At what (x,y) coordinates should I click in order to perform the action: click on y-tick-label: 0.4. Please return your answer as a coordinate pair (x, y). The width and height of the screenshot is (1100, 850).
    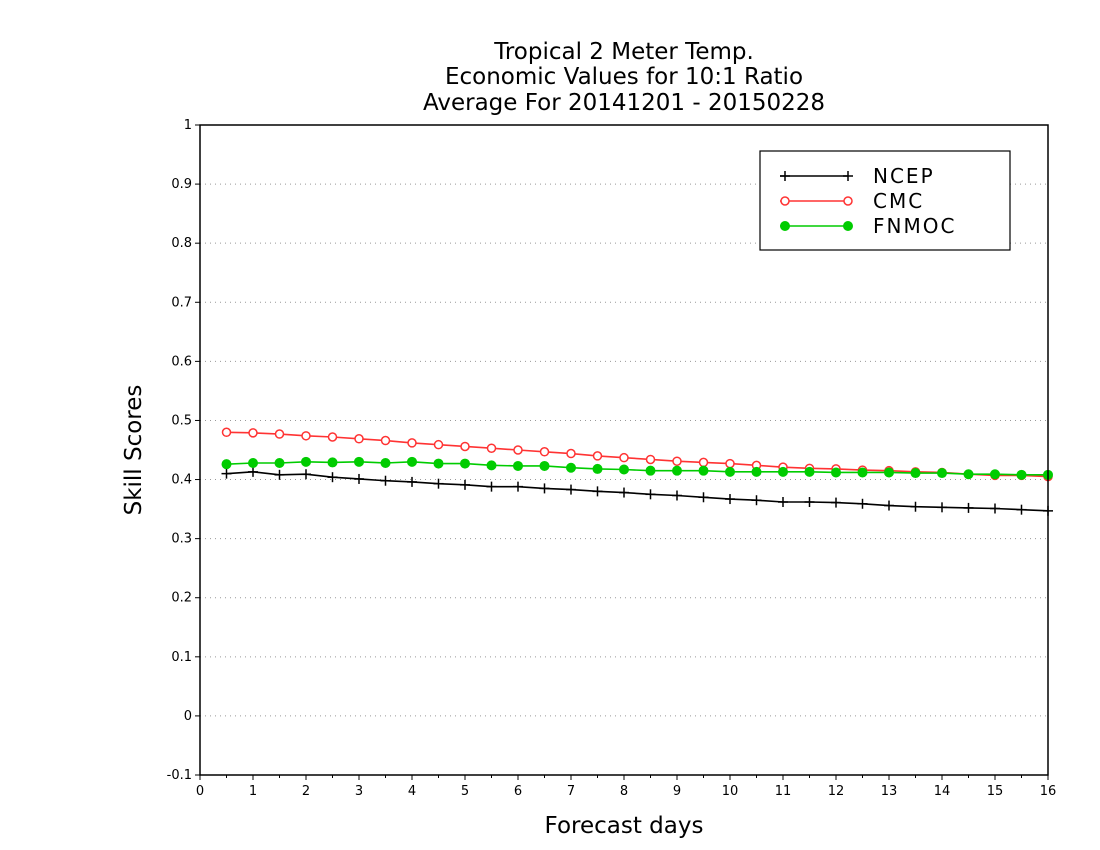
    Looking at the image, I should click on (181, 480).